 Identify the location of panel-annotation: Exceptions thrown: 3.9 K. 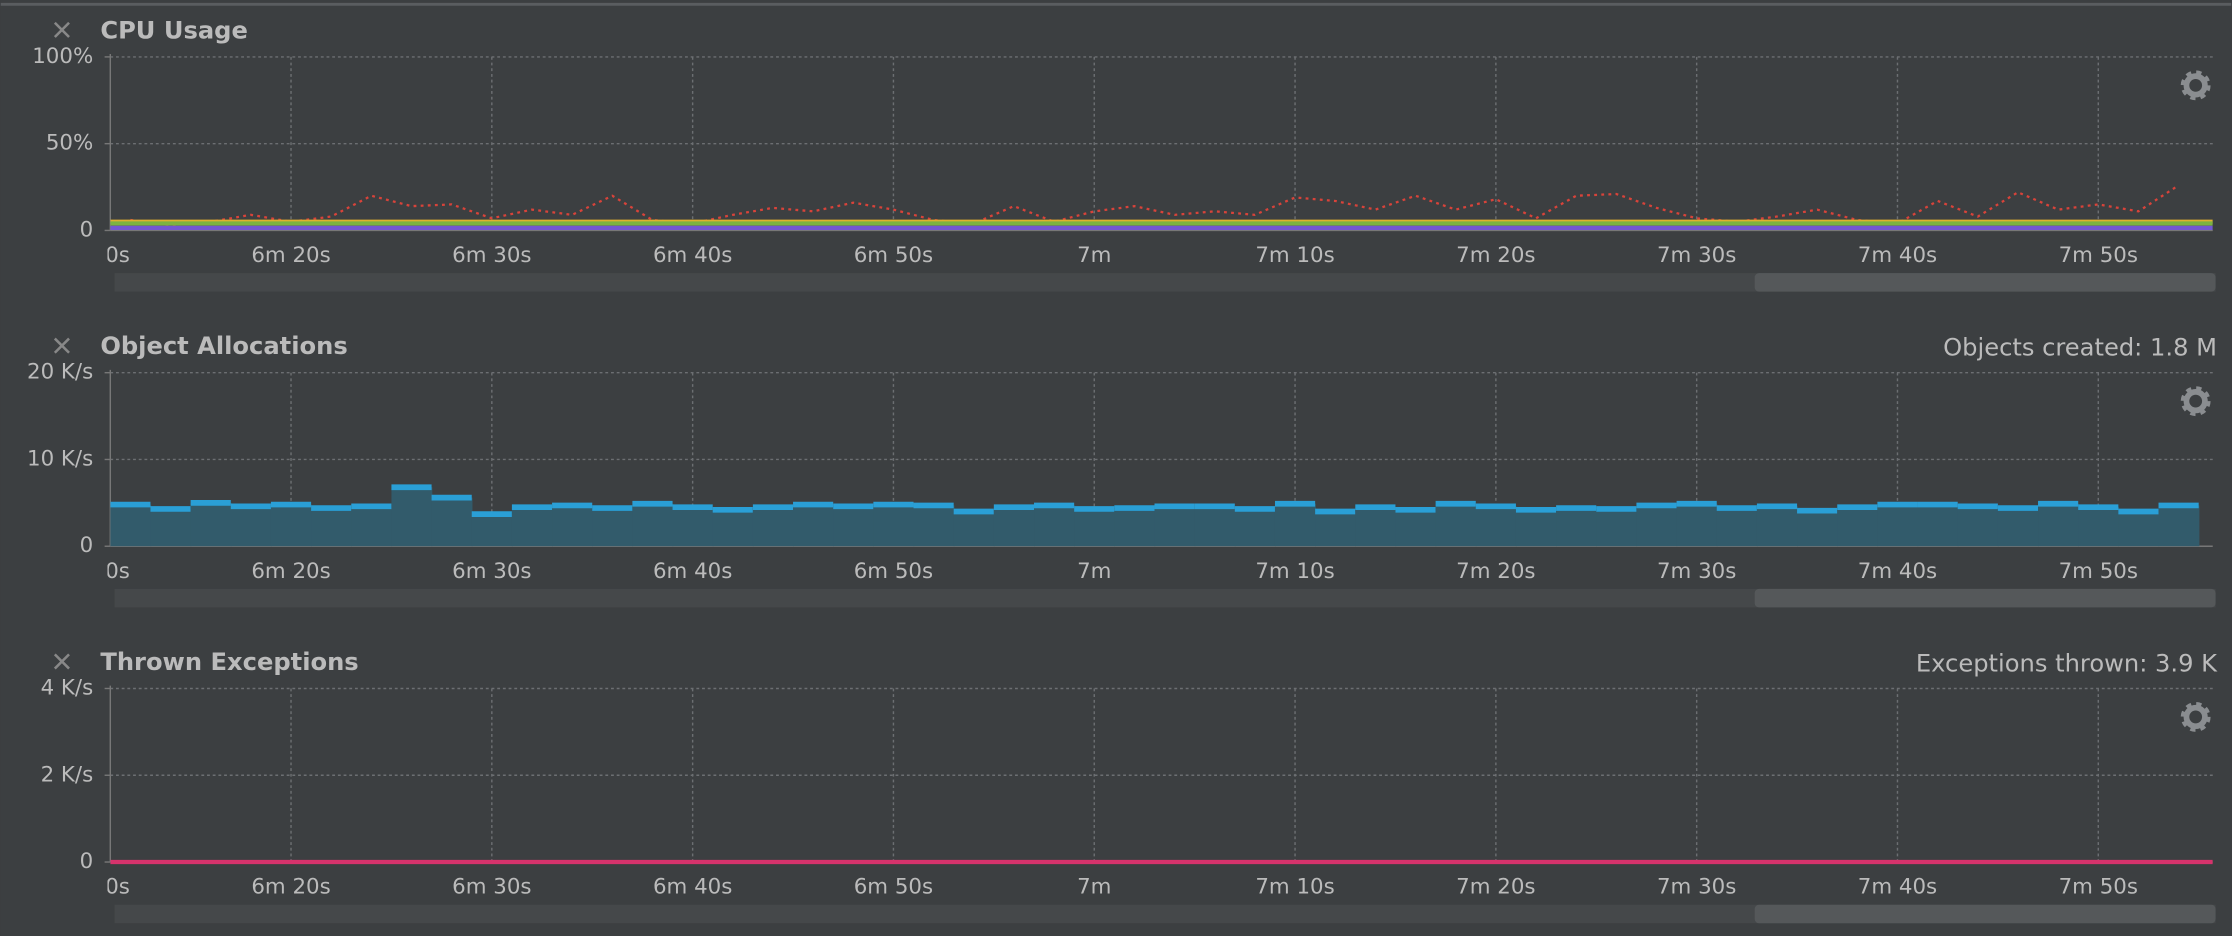
(2067, 663).